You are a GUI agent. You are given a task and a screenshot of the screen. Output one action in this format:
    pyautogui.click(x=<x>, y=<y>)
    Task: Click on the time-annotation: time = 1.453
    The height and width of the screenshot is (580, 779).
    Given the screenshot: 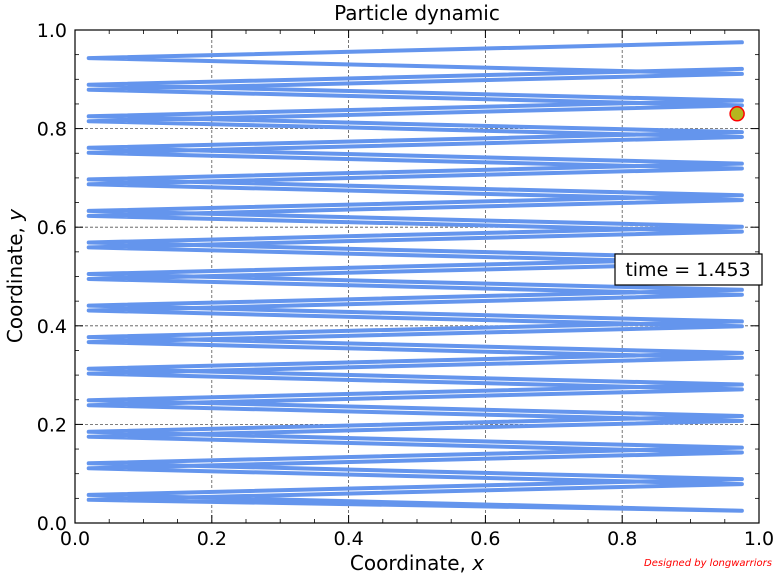 What is the action you would take?
    pyautogui.click(x=688, y=269)
    